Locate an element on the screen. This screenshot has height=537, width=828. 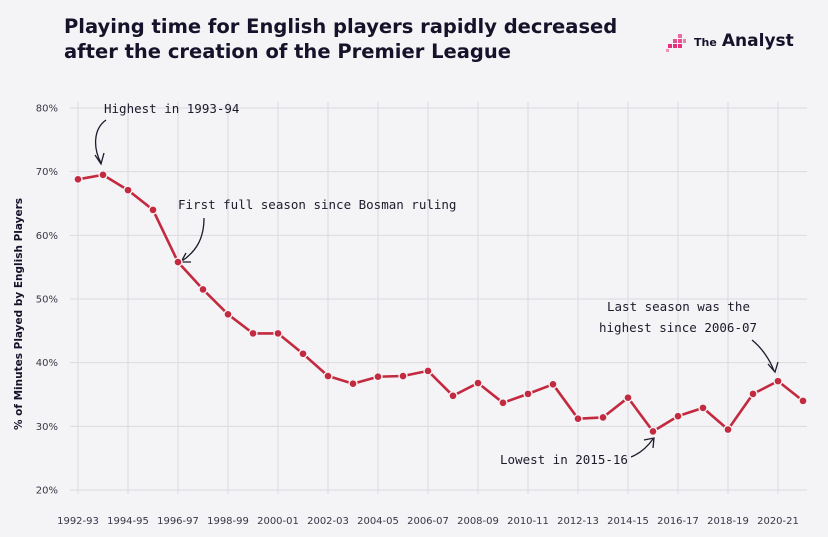
y-tick-label: 20% is located at coordinates (47, 491).